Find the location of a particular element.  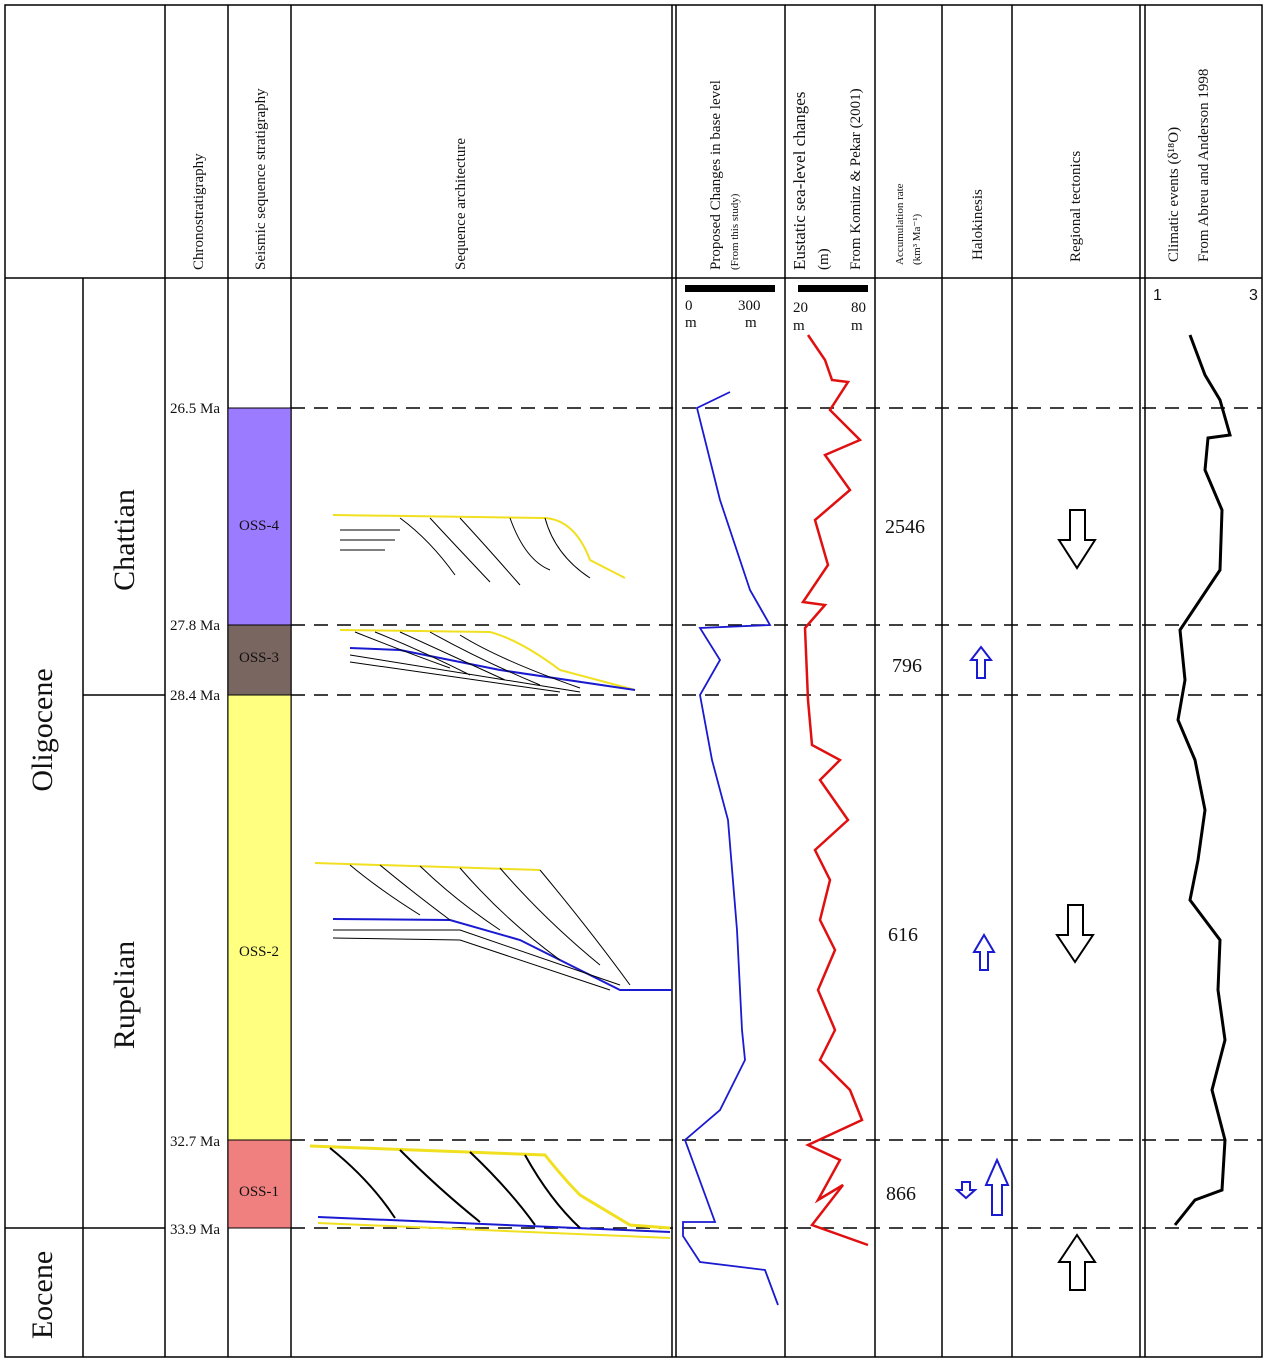

box-oss1 is located at coordinates (259, 1184).